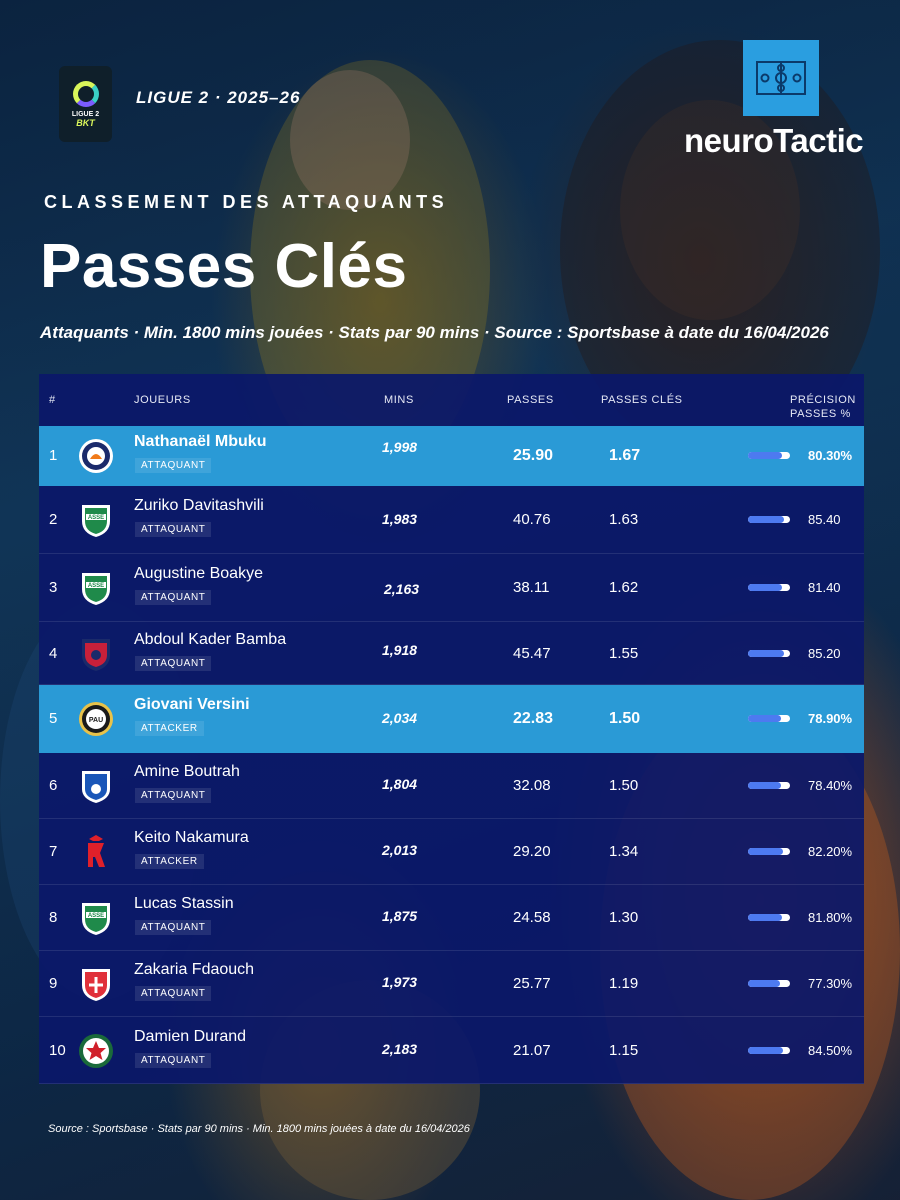 This screenshot has width=900, height=1200. Describe the element at coordinates (162, 400) in the screenshot. I see `col-player-header: JOUEURS` at that location.